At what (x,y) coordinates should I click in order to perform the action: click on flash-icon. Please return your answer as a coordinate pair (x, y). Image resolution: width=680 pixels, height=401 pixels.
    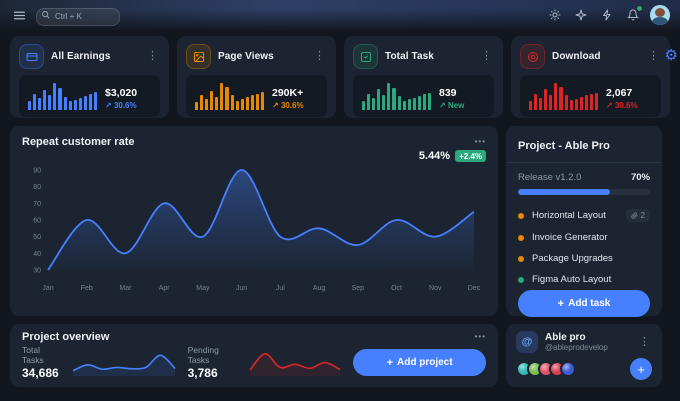
    Looking at the image, I should click on (607, 15).